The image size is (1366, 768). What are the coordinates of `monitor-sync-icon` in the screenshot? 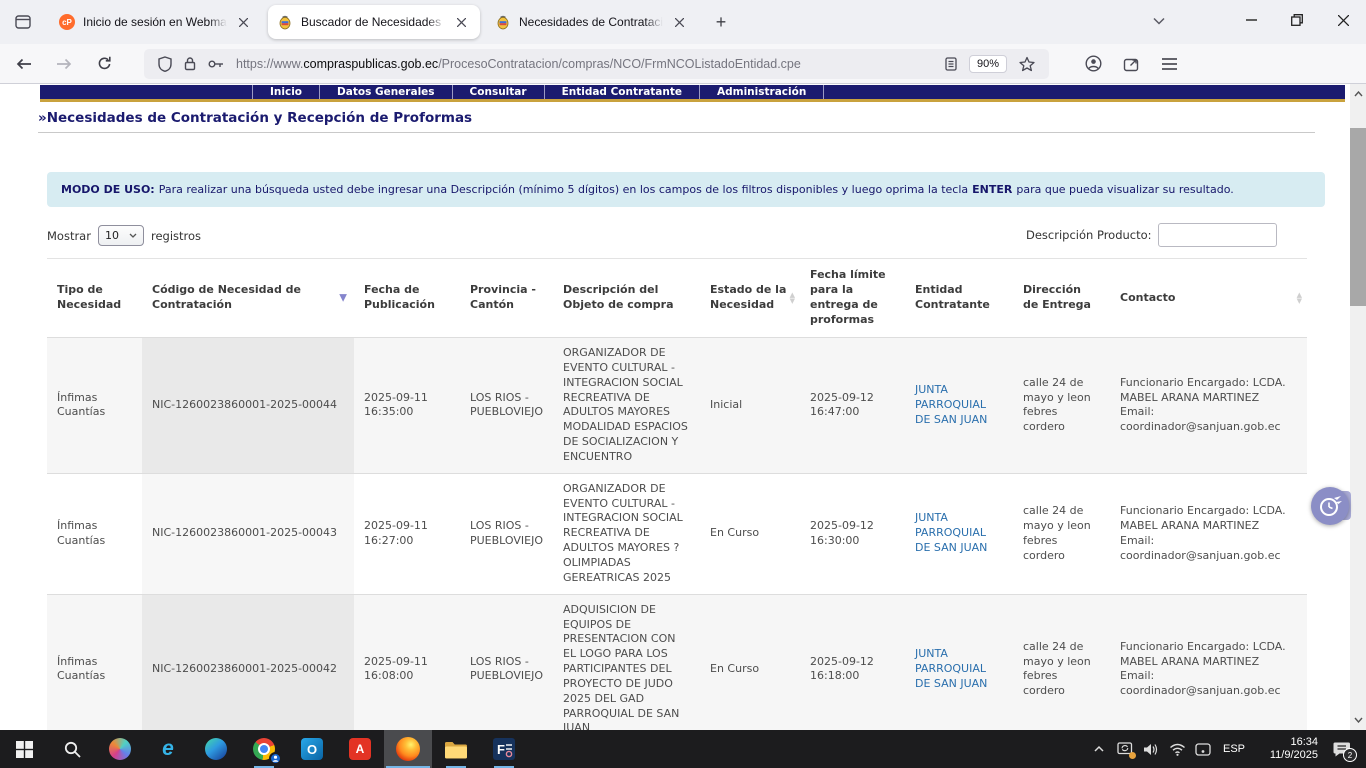 It's located at (1125, 749).